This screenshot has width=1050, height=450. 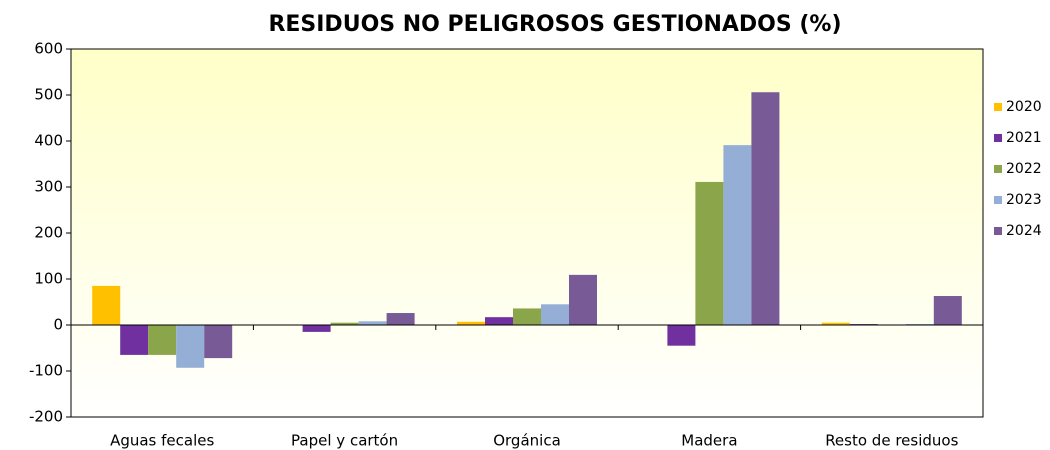 I want to click on x-tick-label: Orgánica, so click(x=527, y=441).